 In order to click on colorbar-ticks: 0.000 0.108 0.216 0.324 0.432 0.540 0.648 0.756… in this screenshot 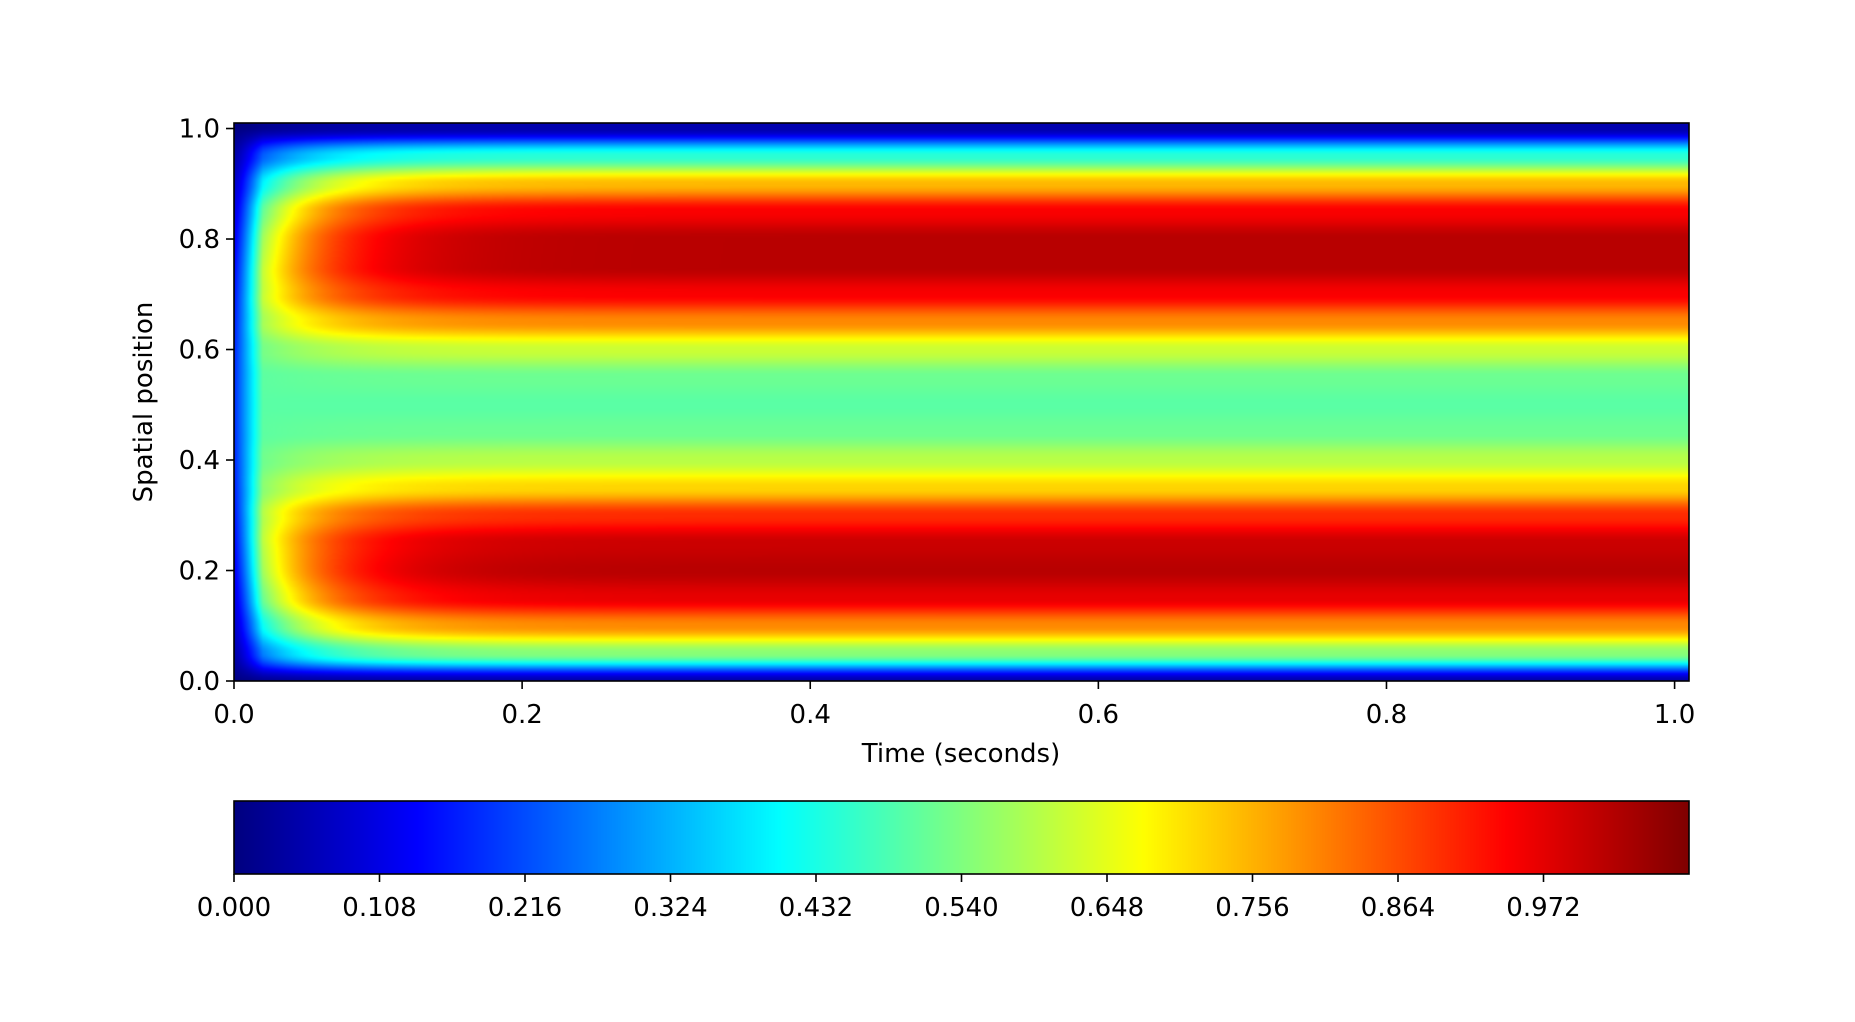, I will do `click(889, 898)`.